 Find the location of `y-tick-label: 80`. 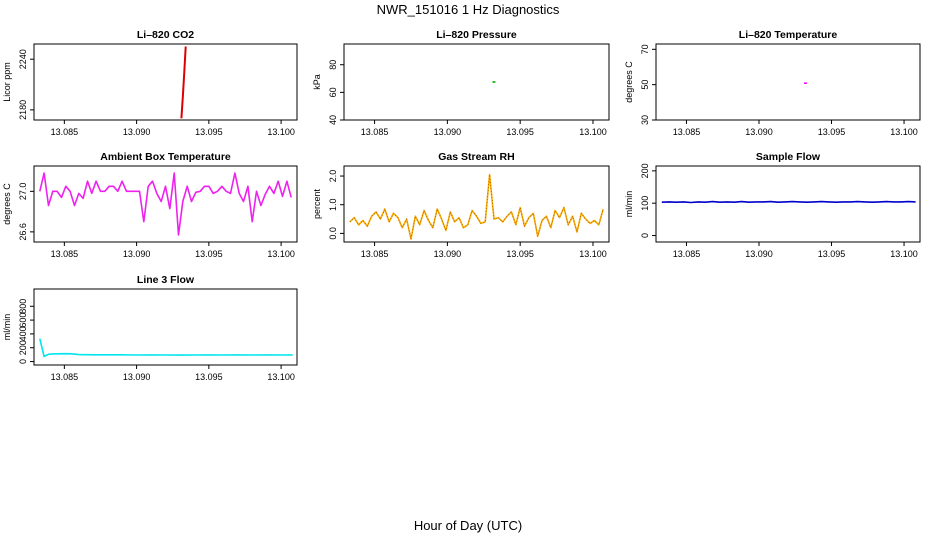

y-tick-label: 80 is located at coordinates (333, 65).